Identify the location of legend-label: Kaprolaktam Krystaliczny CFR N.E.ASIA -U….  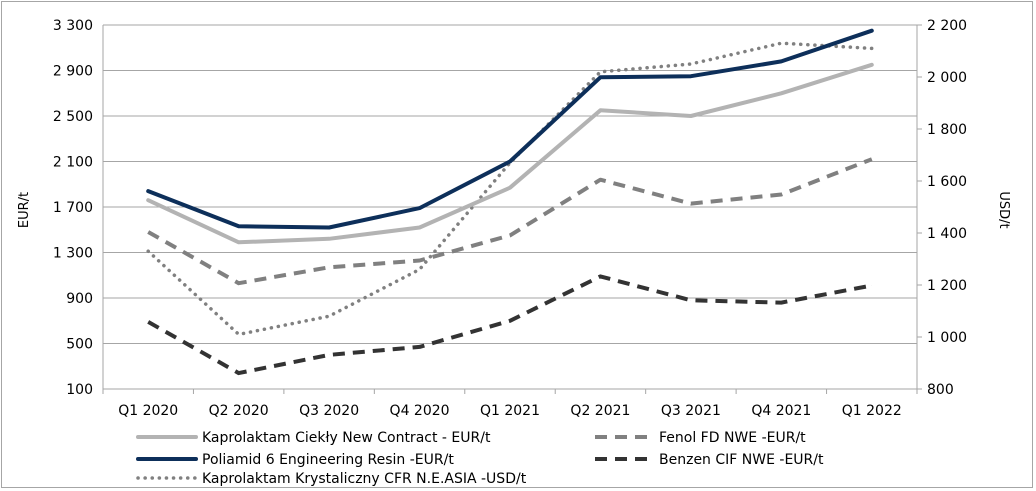
(364, 479).